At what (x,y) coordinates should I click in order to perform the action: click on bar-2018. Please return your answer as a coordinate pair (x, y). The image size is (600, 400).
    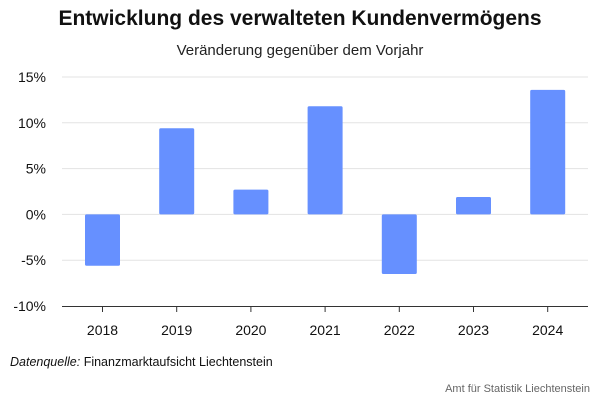
    Looking at the image, I should click on (102, 240).